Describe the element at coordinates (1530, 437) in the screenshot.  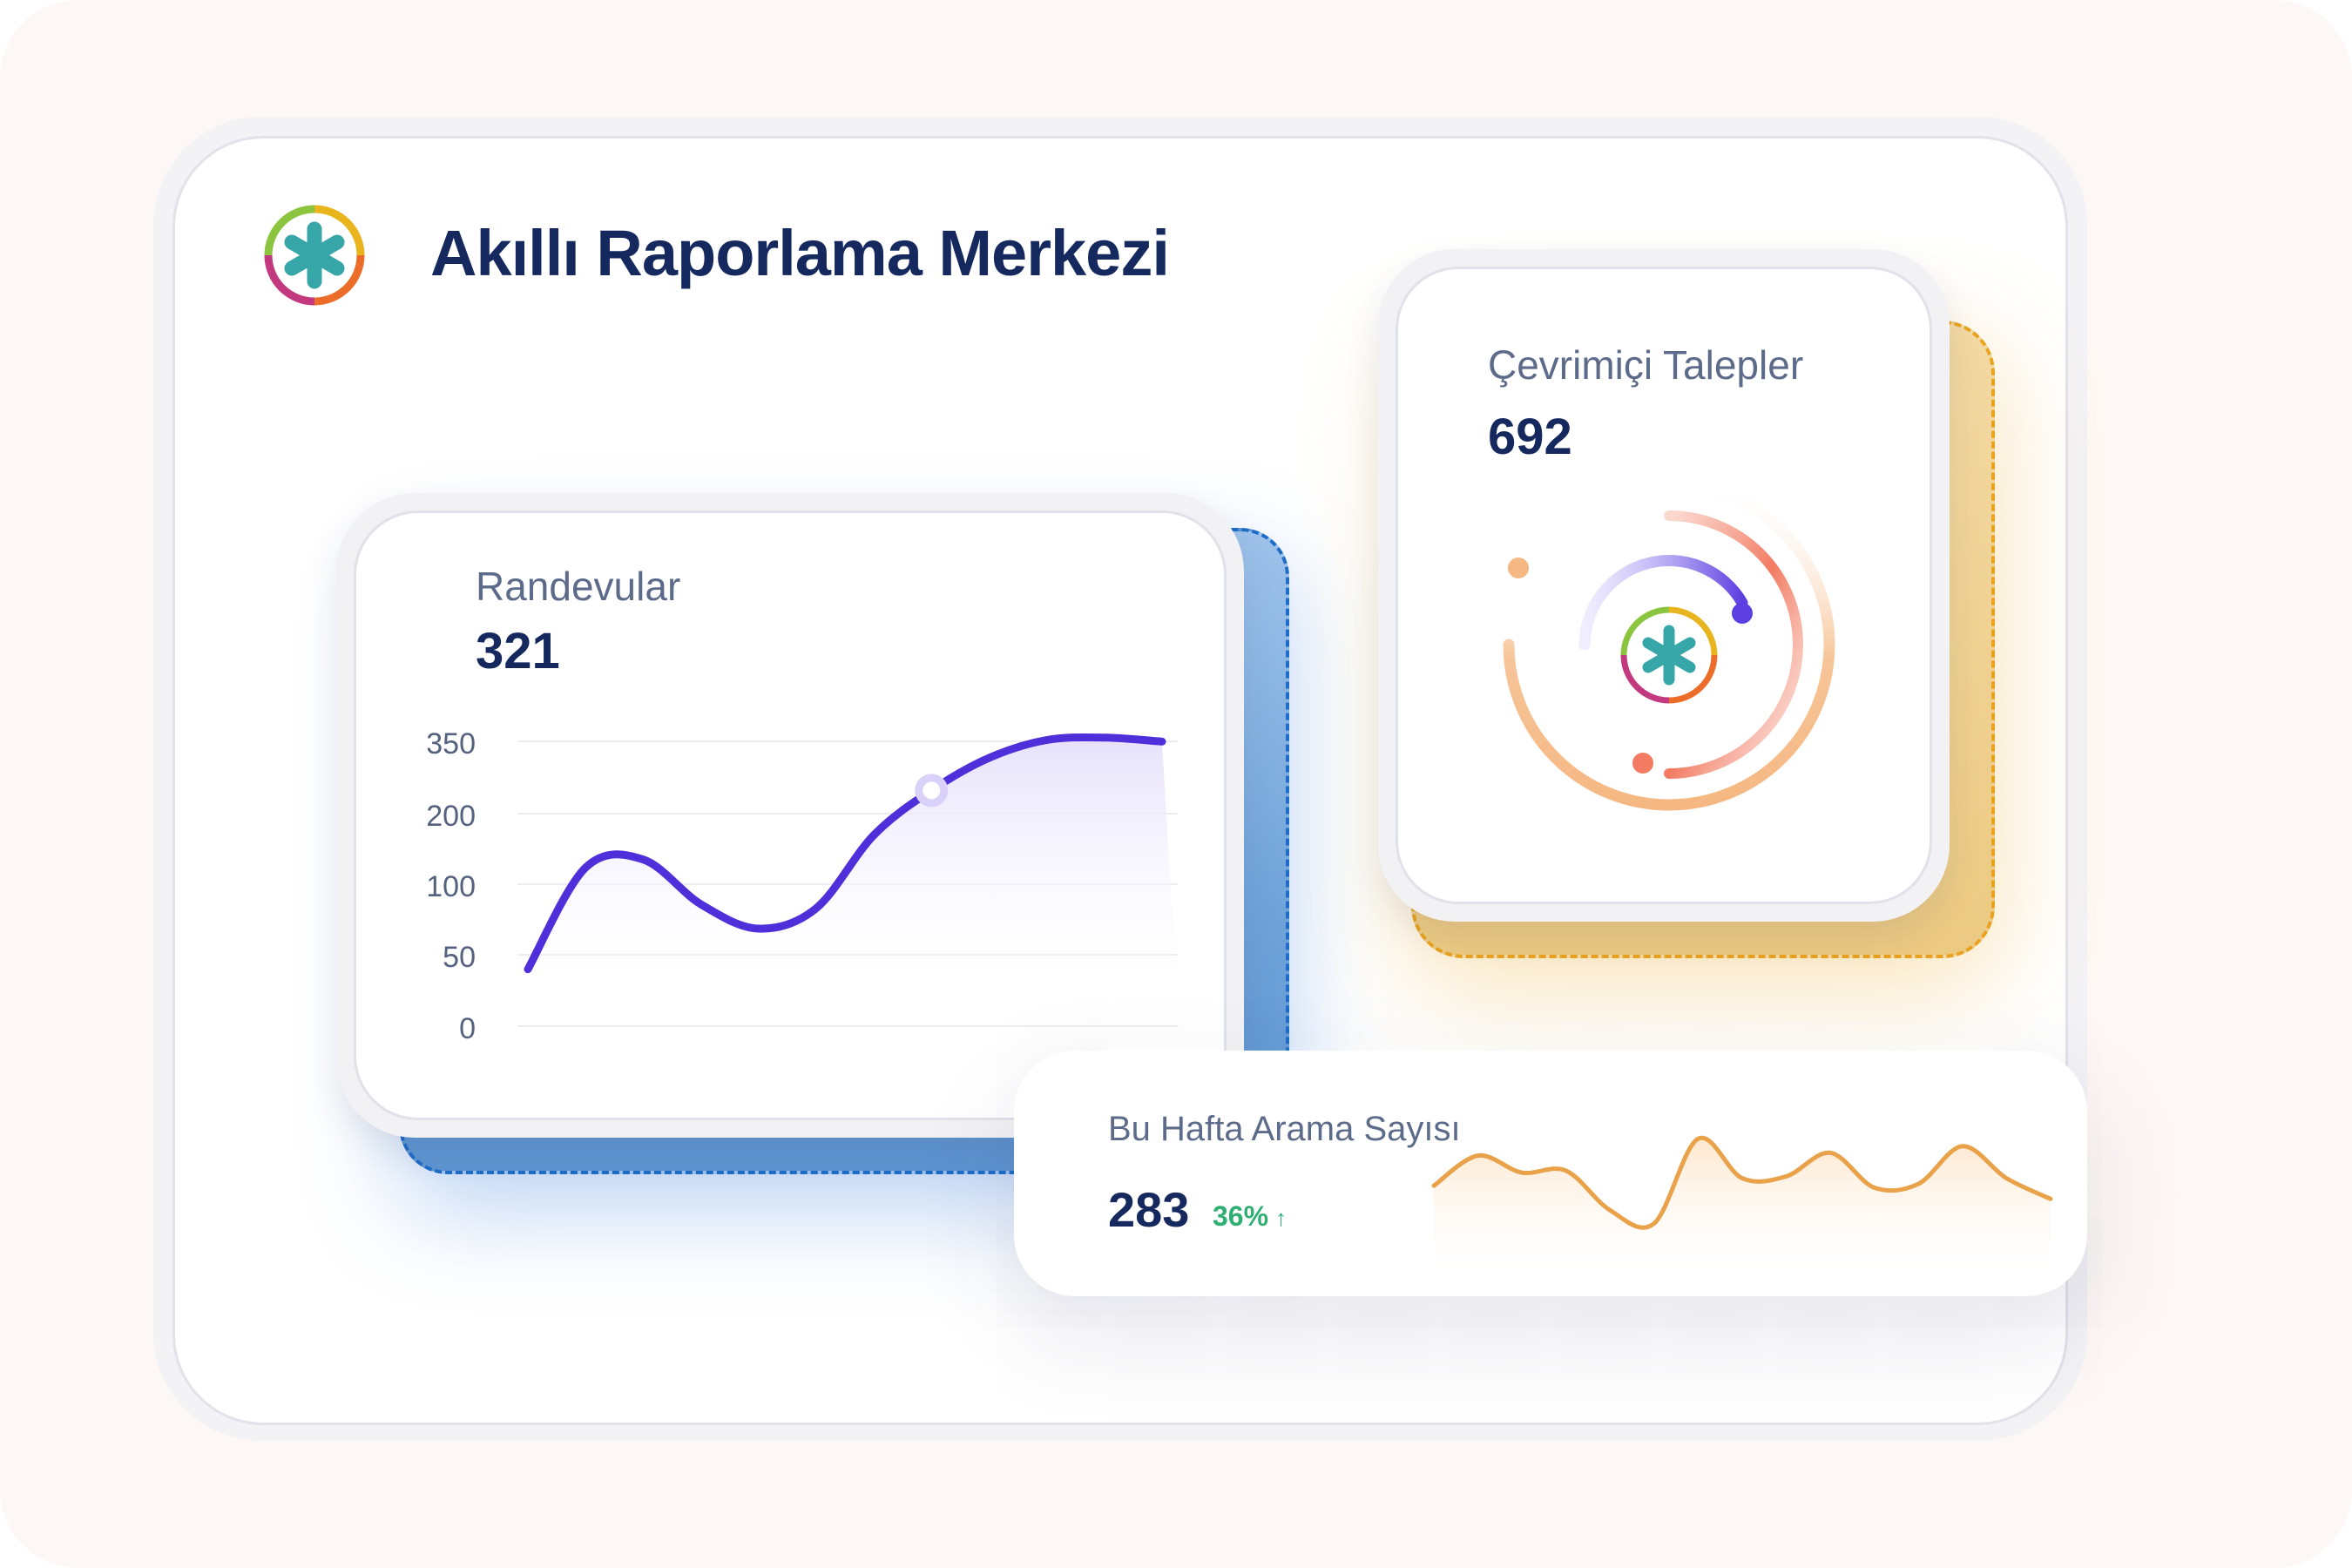
I see `online-requests-value: 692` at that location.